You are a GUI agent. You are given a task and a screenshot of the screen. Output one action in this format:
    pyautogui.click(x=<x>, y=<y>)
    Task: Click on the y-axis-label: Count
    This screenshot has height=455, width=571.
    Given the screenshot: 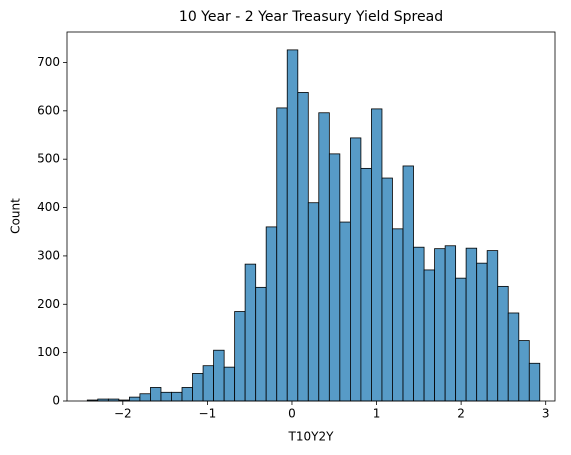 What is the action you would take?
    pyautogui.click(x=16, y=216)
    